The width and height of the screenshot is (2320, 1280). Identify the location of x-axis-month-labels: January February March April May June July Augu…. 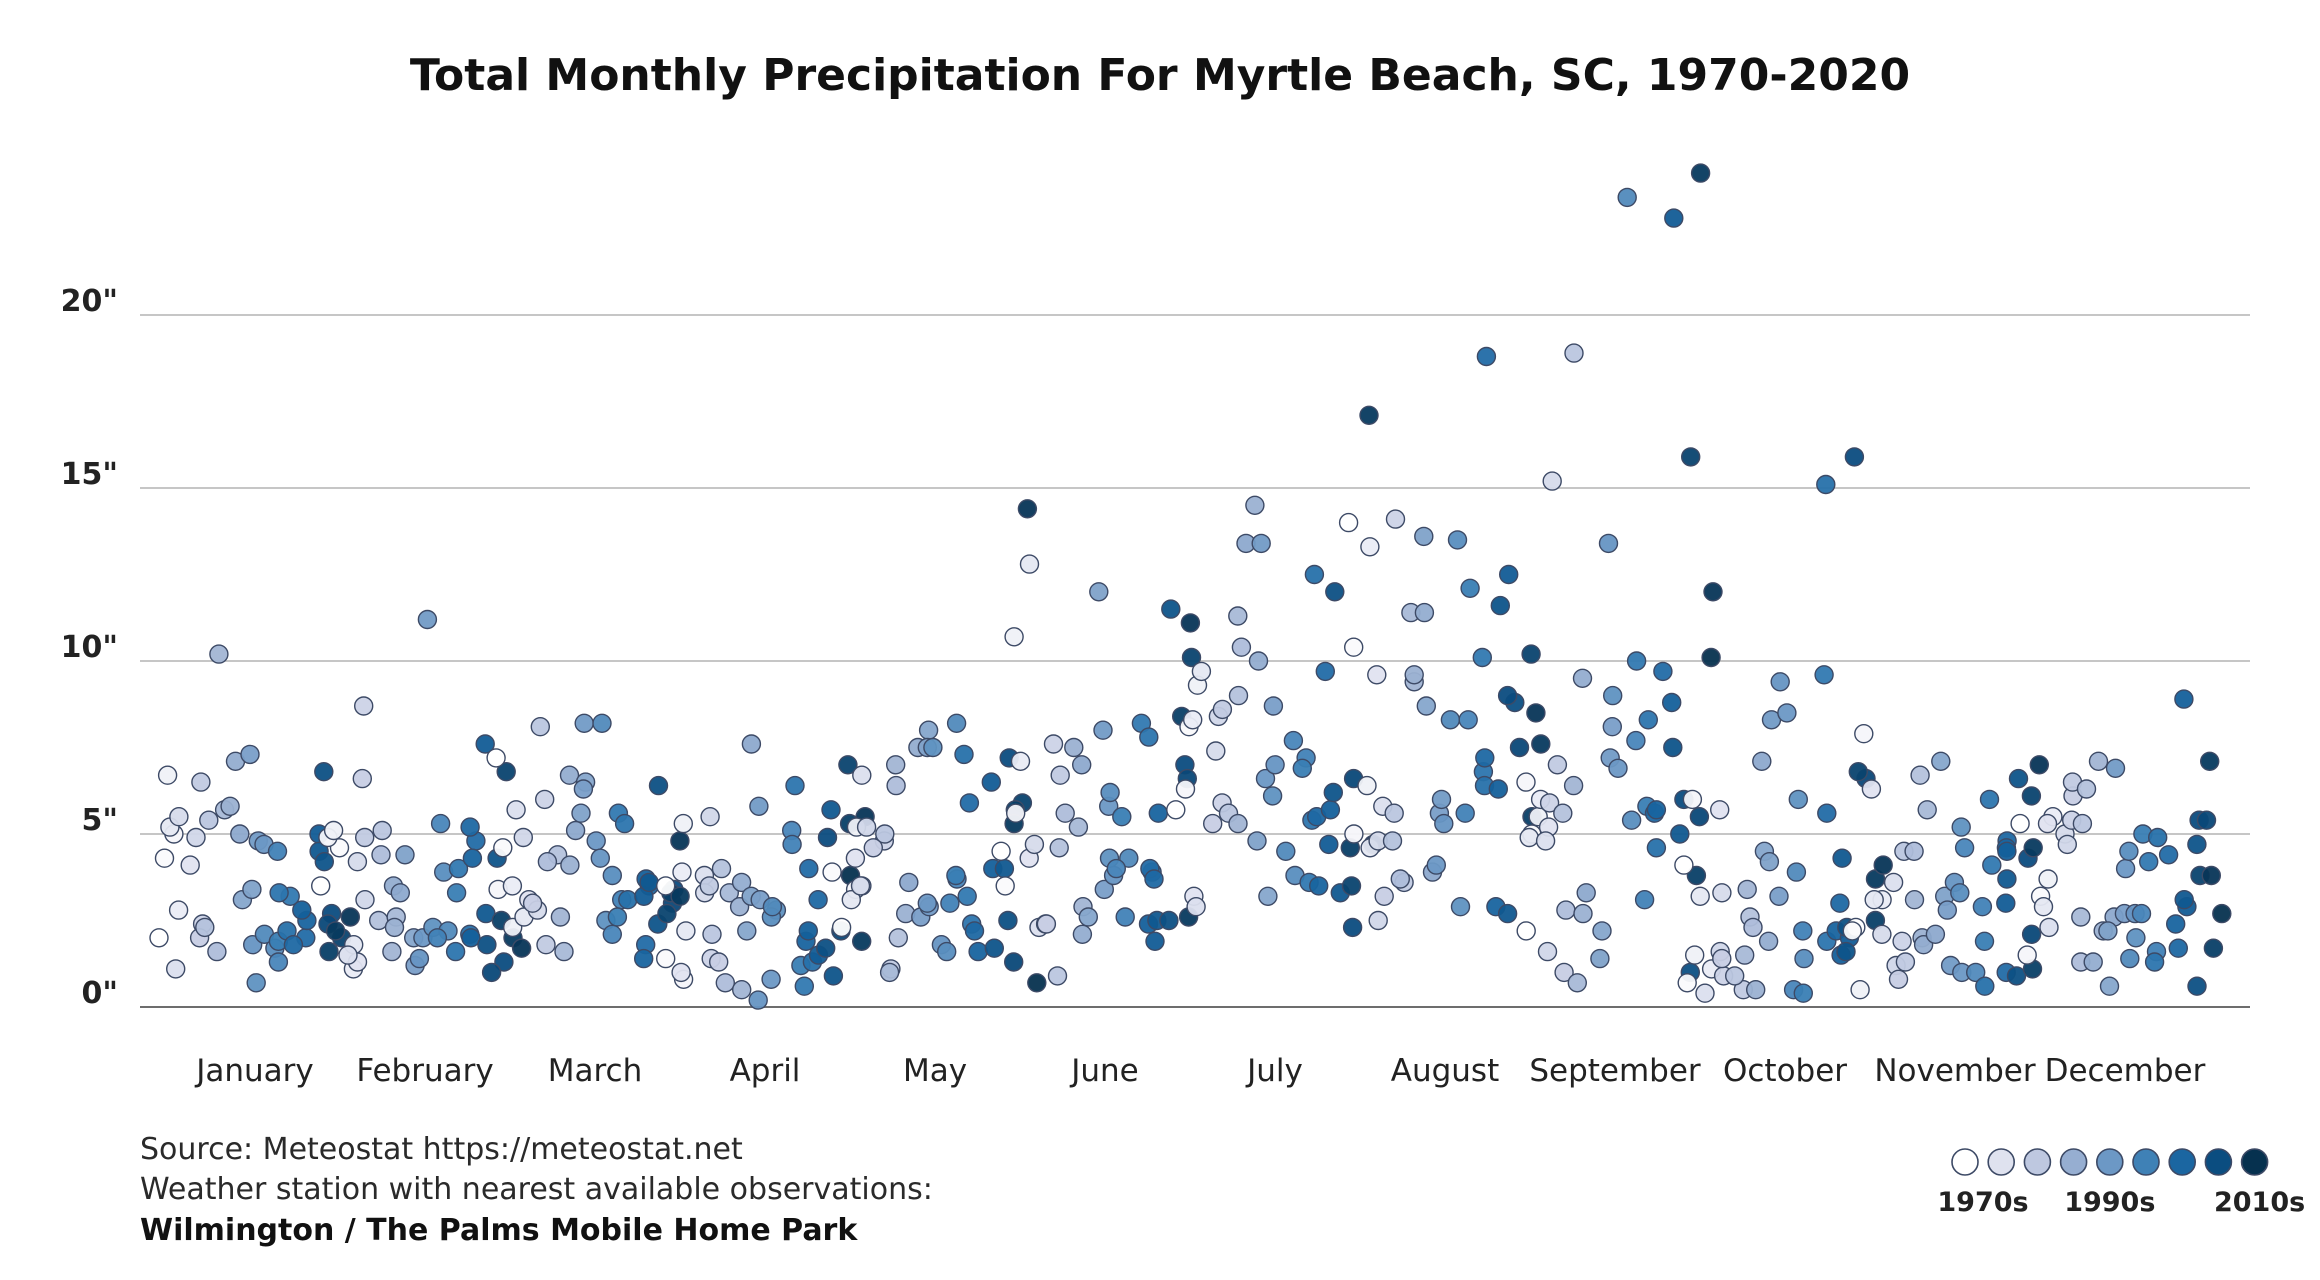
(1199, 1071).